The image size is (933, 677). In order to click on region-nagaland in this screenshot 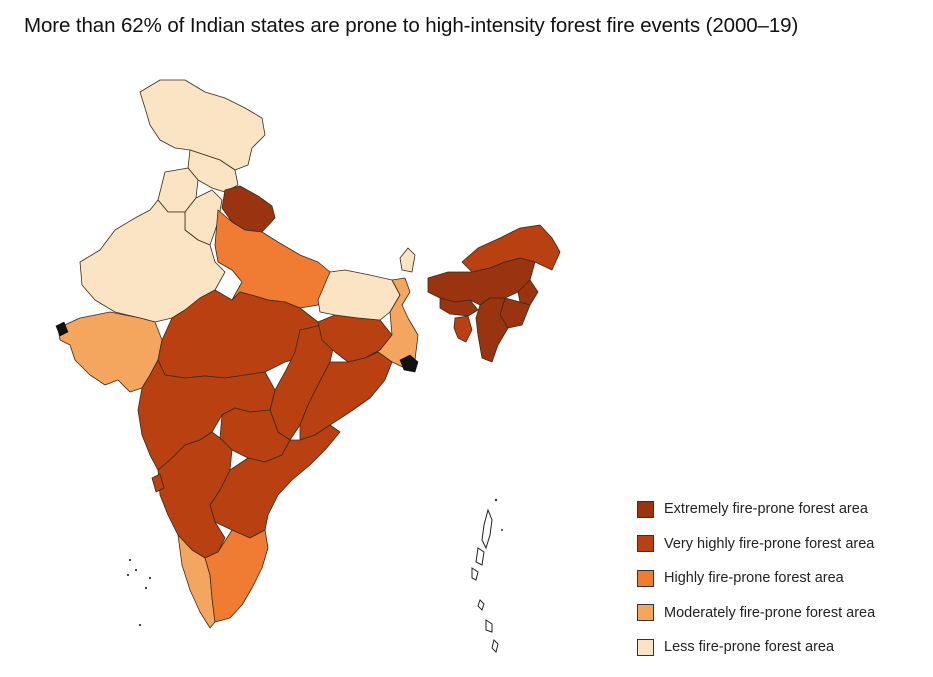, I will do `click(528, 292)`.